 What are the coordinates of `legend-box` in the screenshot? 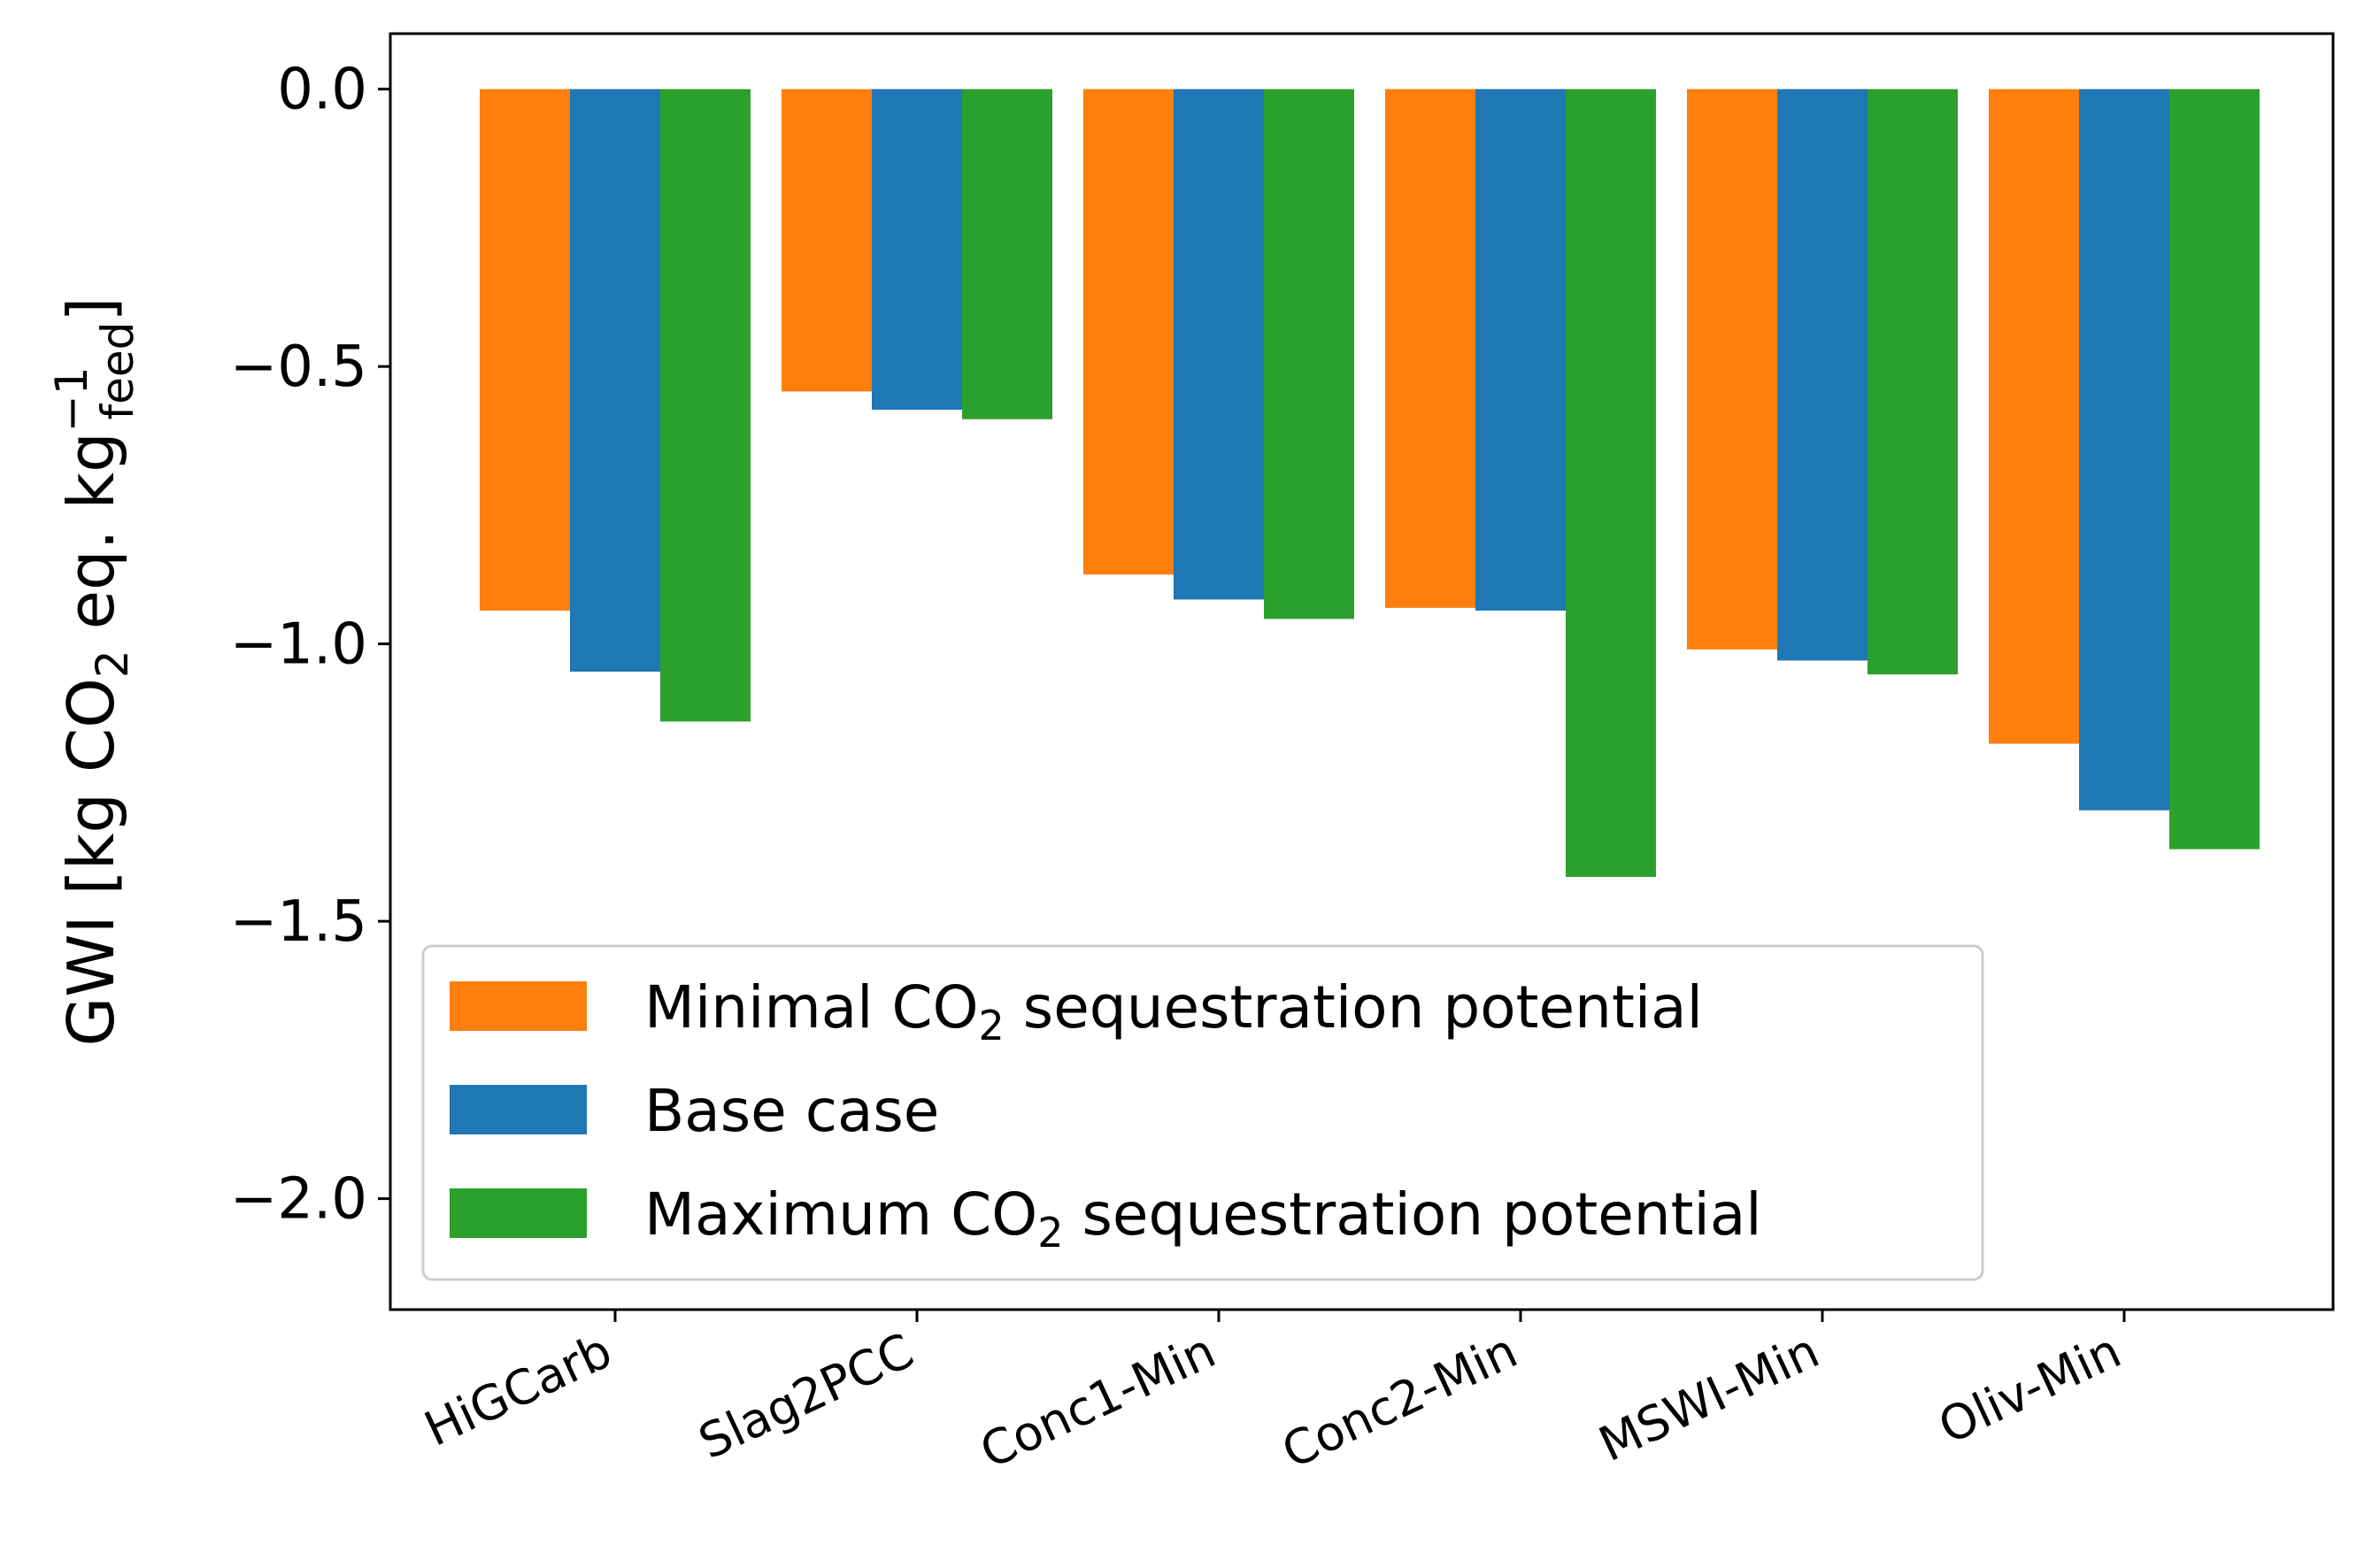 It's located at (1202, 1112).